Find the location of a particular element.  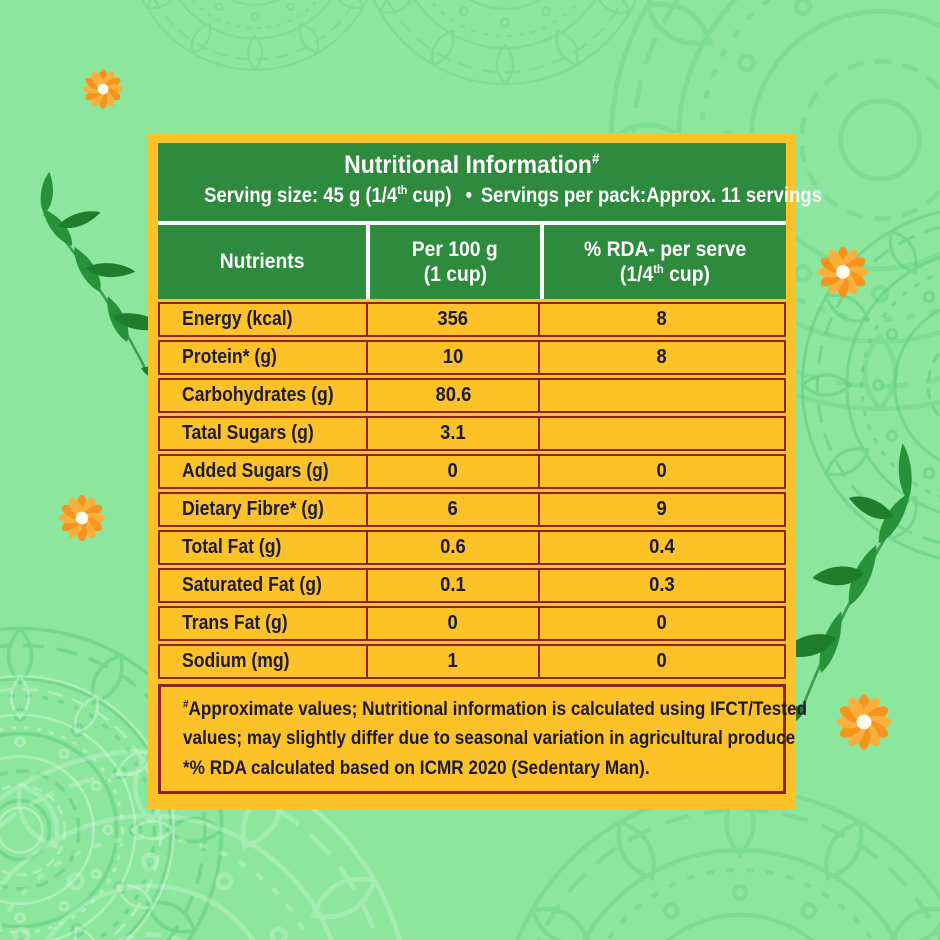

rda-cell: 0.3 is located at coordinates (661, 585).